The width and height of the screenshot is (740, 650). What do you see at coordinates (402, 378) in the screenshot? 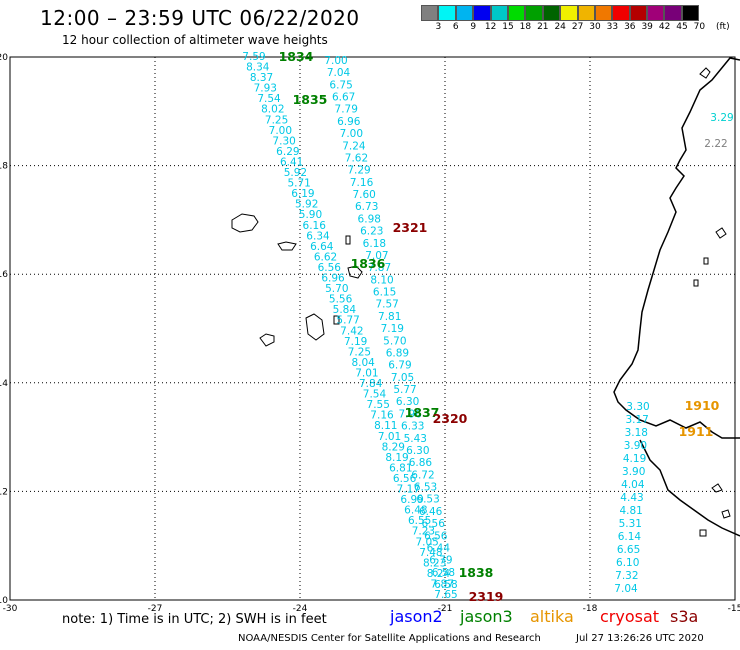
I see `track-b-value: 7.05` at bounding box center [402, 378].